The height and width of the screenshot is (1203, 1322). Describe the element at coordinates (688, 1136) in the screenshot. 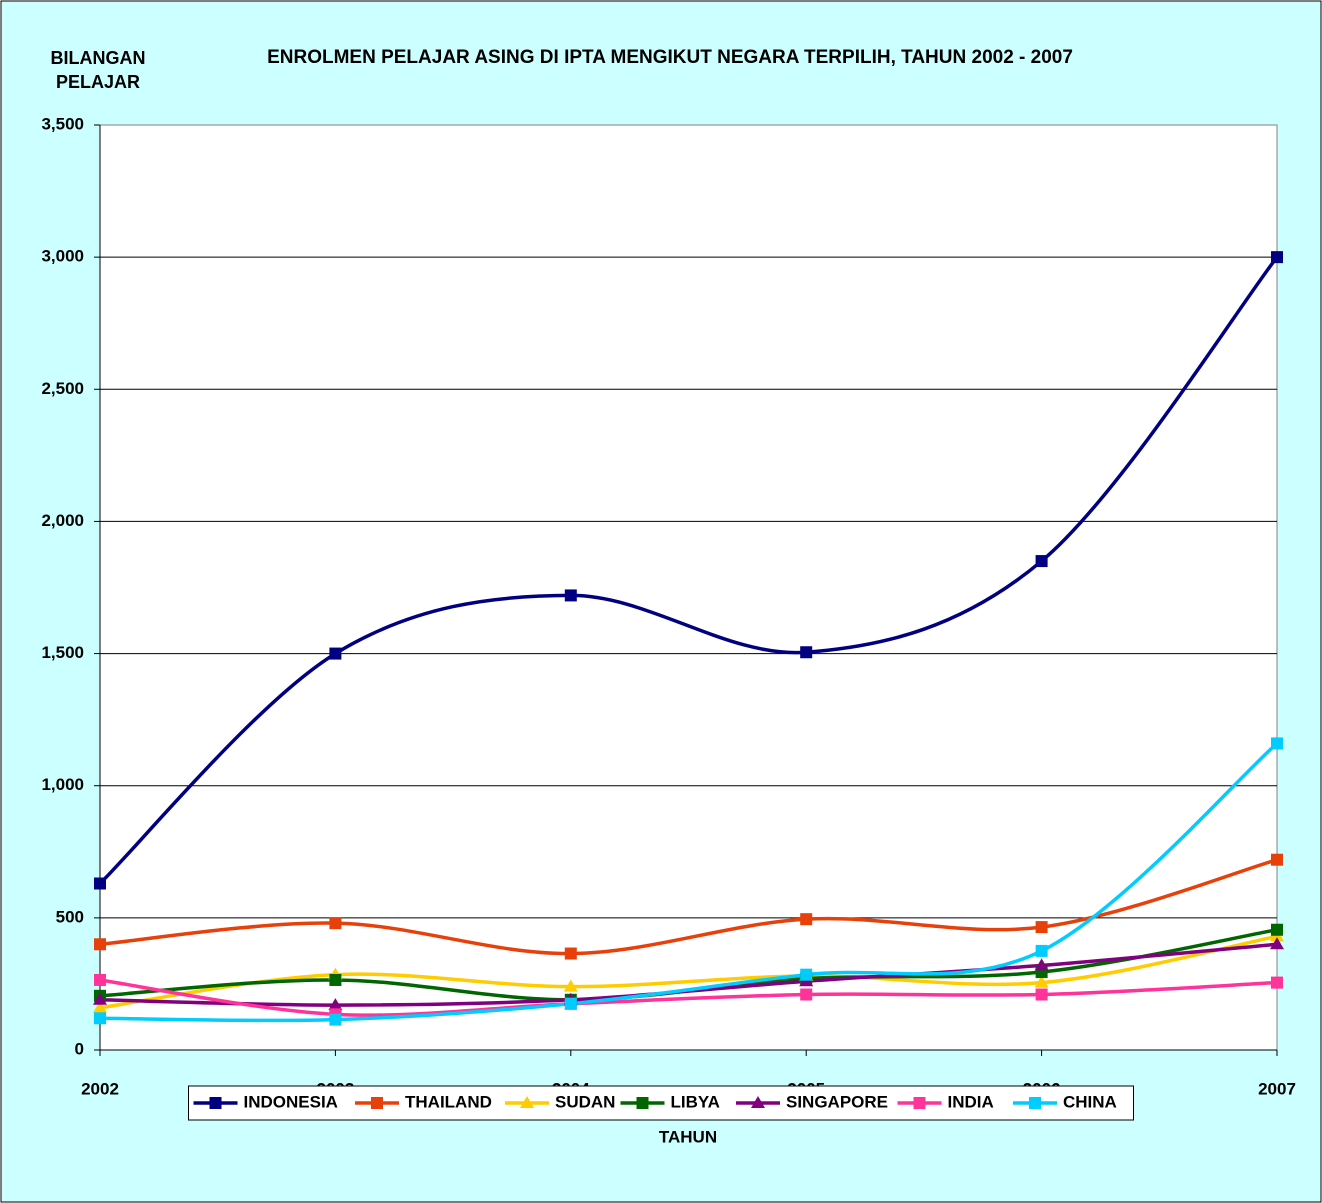

I see `x-axis-label: TAHUN` at that location.